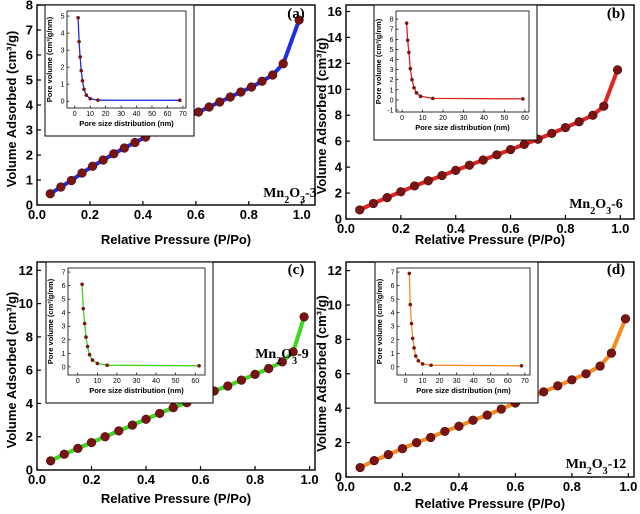  What do you see at coordinates (303, 354) in the screenshot?
I see `sample-label-part: -9` at bounding box center [303, 354].